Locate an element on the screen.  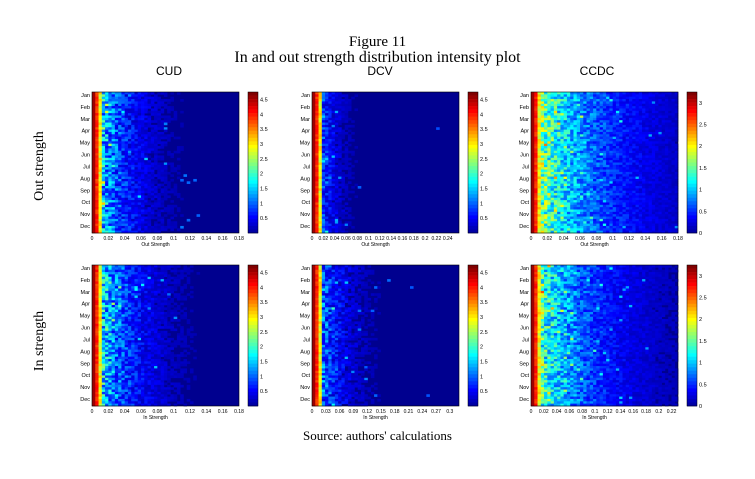
x-tick-label: 0.18 is located at coordinates (414, 239).